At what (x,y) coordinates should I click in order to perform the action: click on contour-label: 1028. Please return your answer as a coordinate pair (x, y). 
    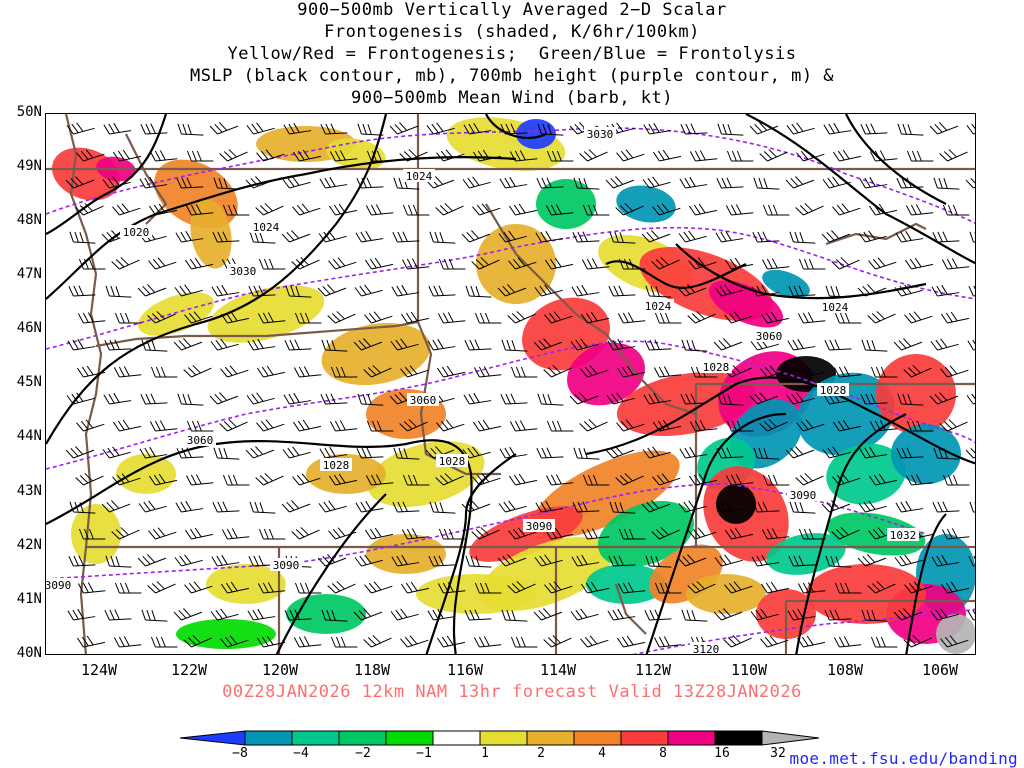
    Looking at the image, I should click on (452, 461).